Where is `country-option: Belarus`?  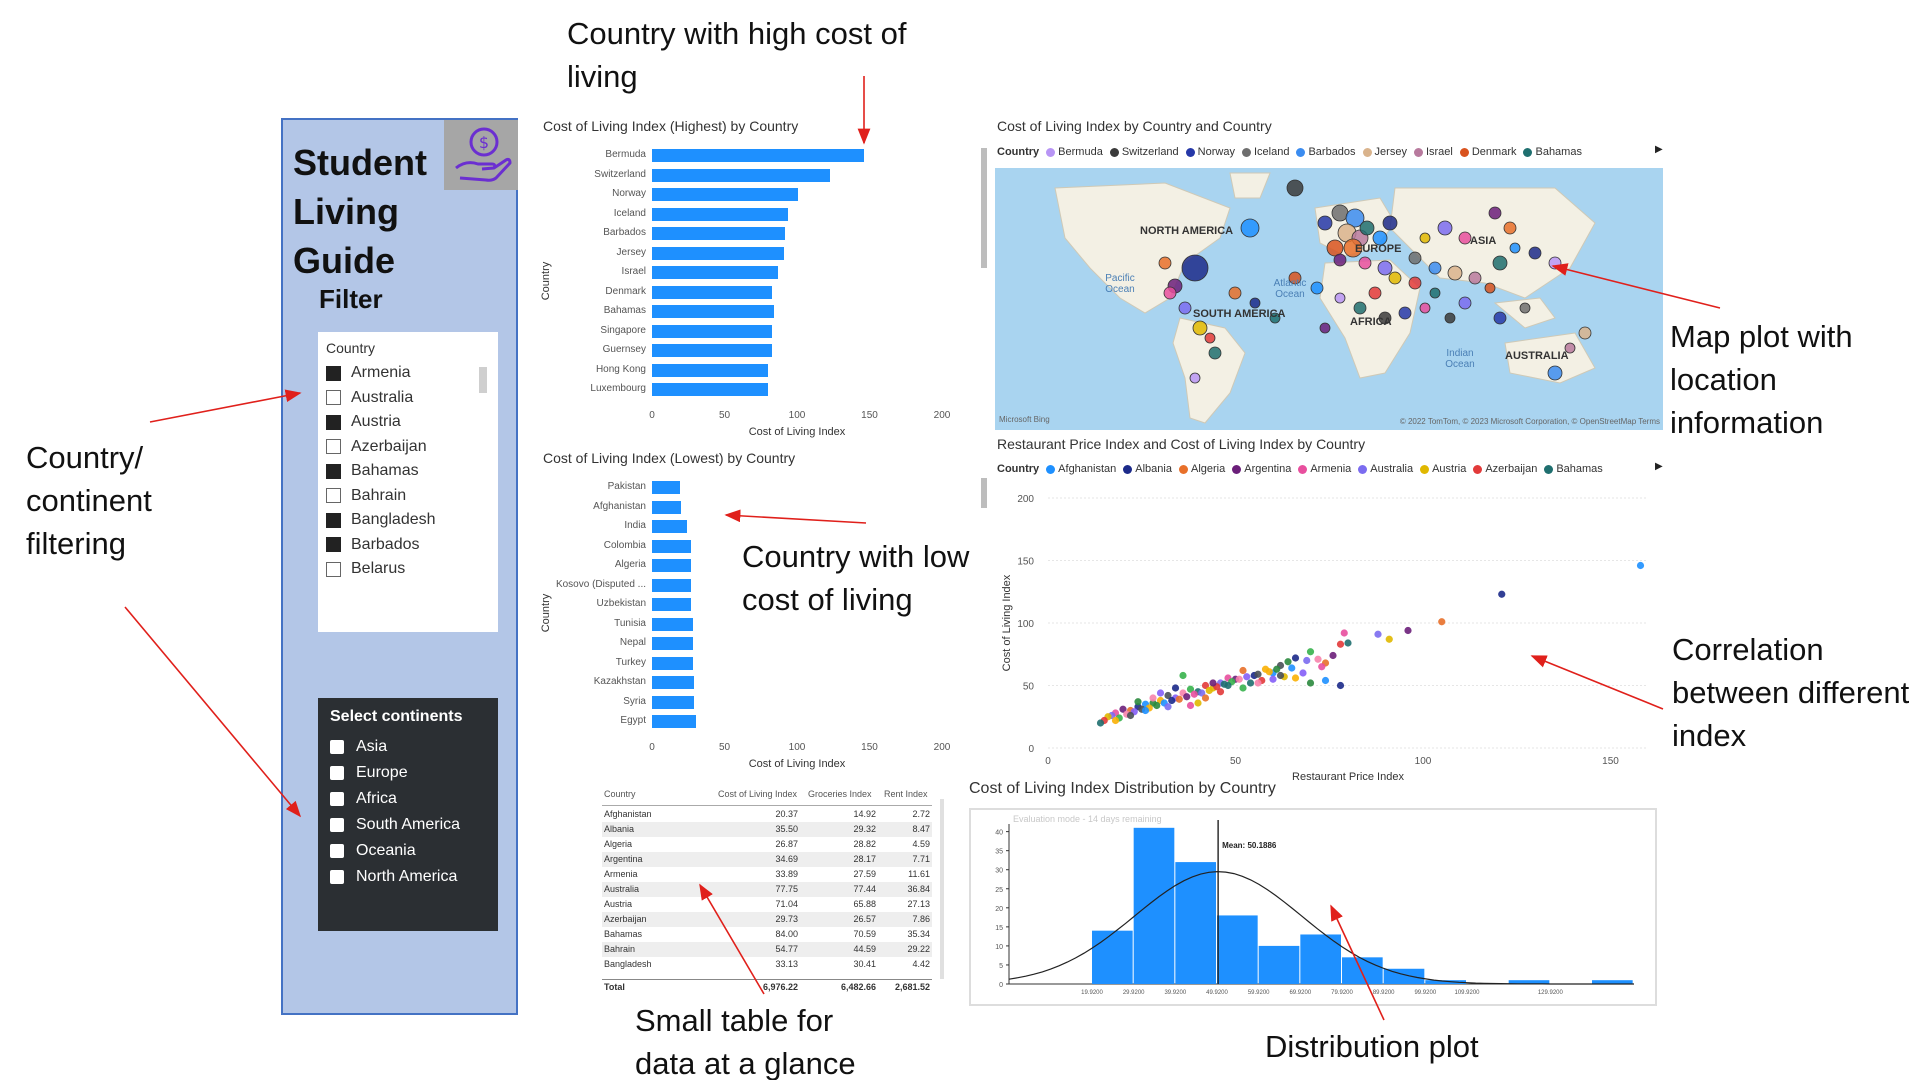 country-option: Belarus is located at coordinates (365, 569).